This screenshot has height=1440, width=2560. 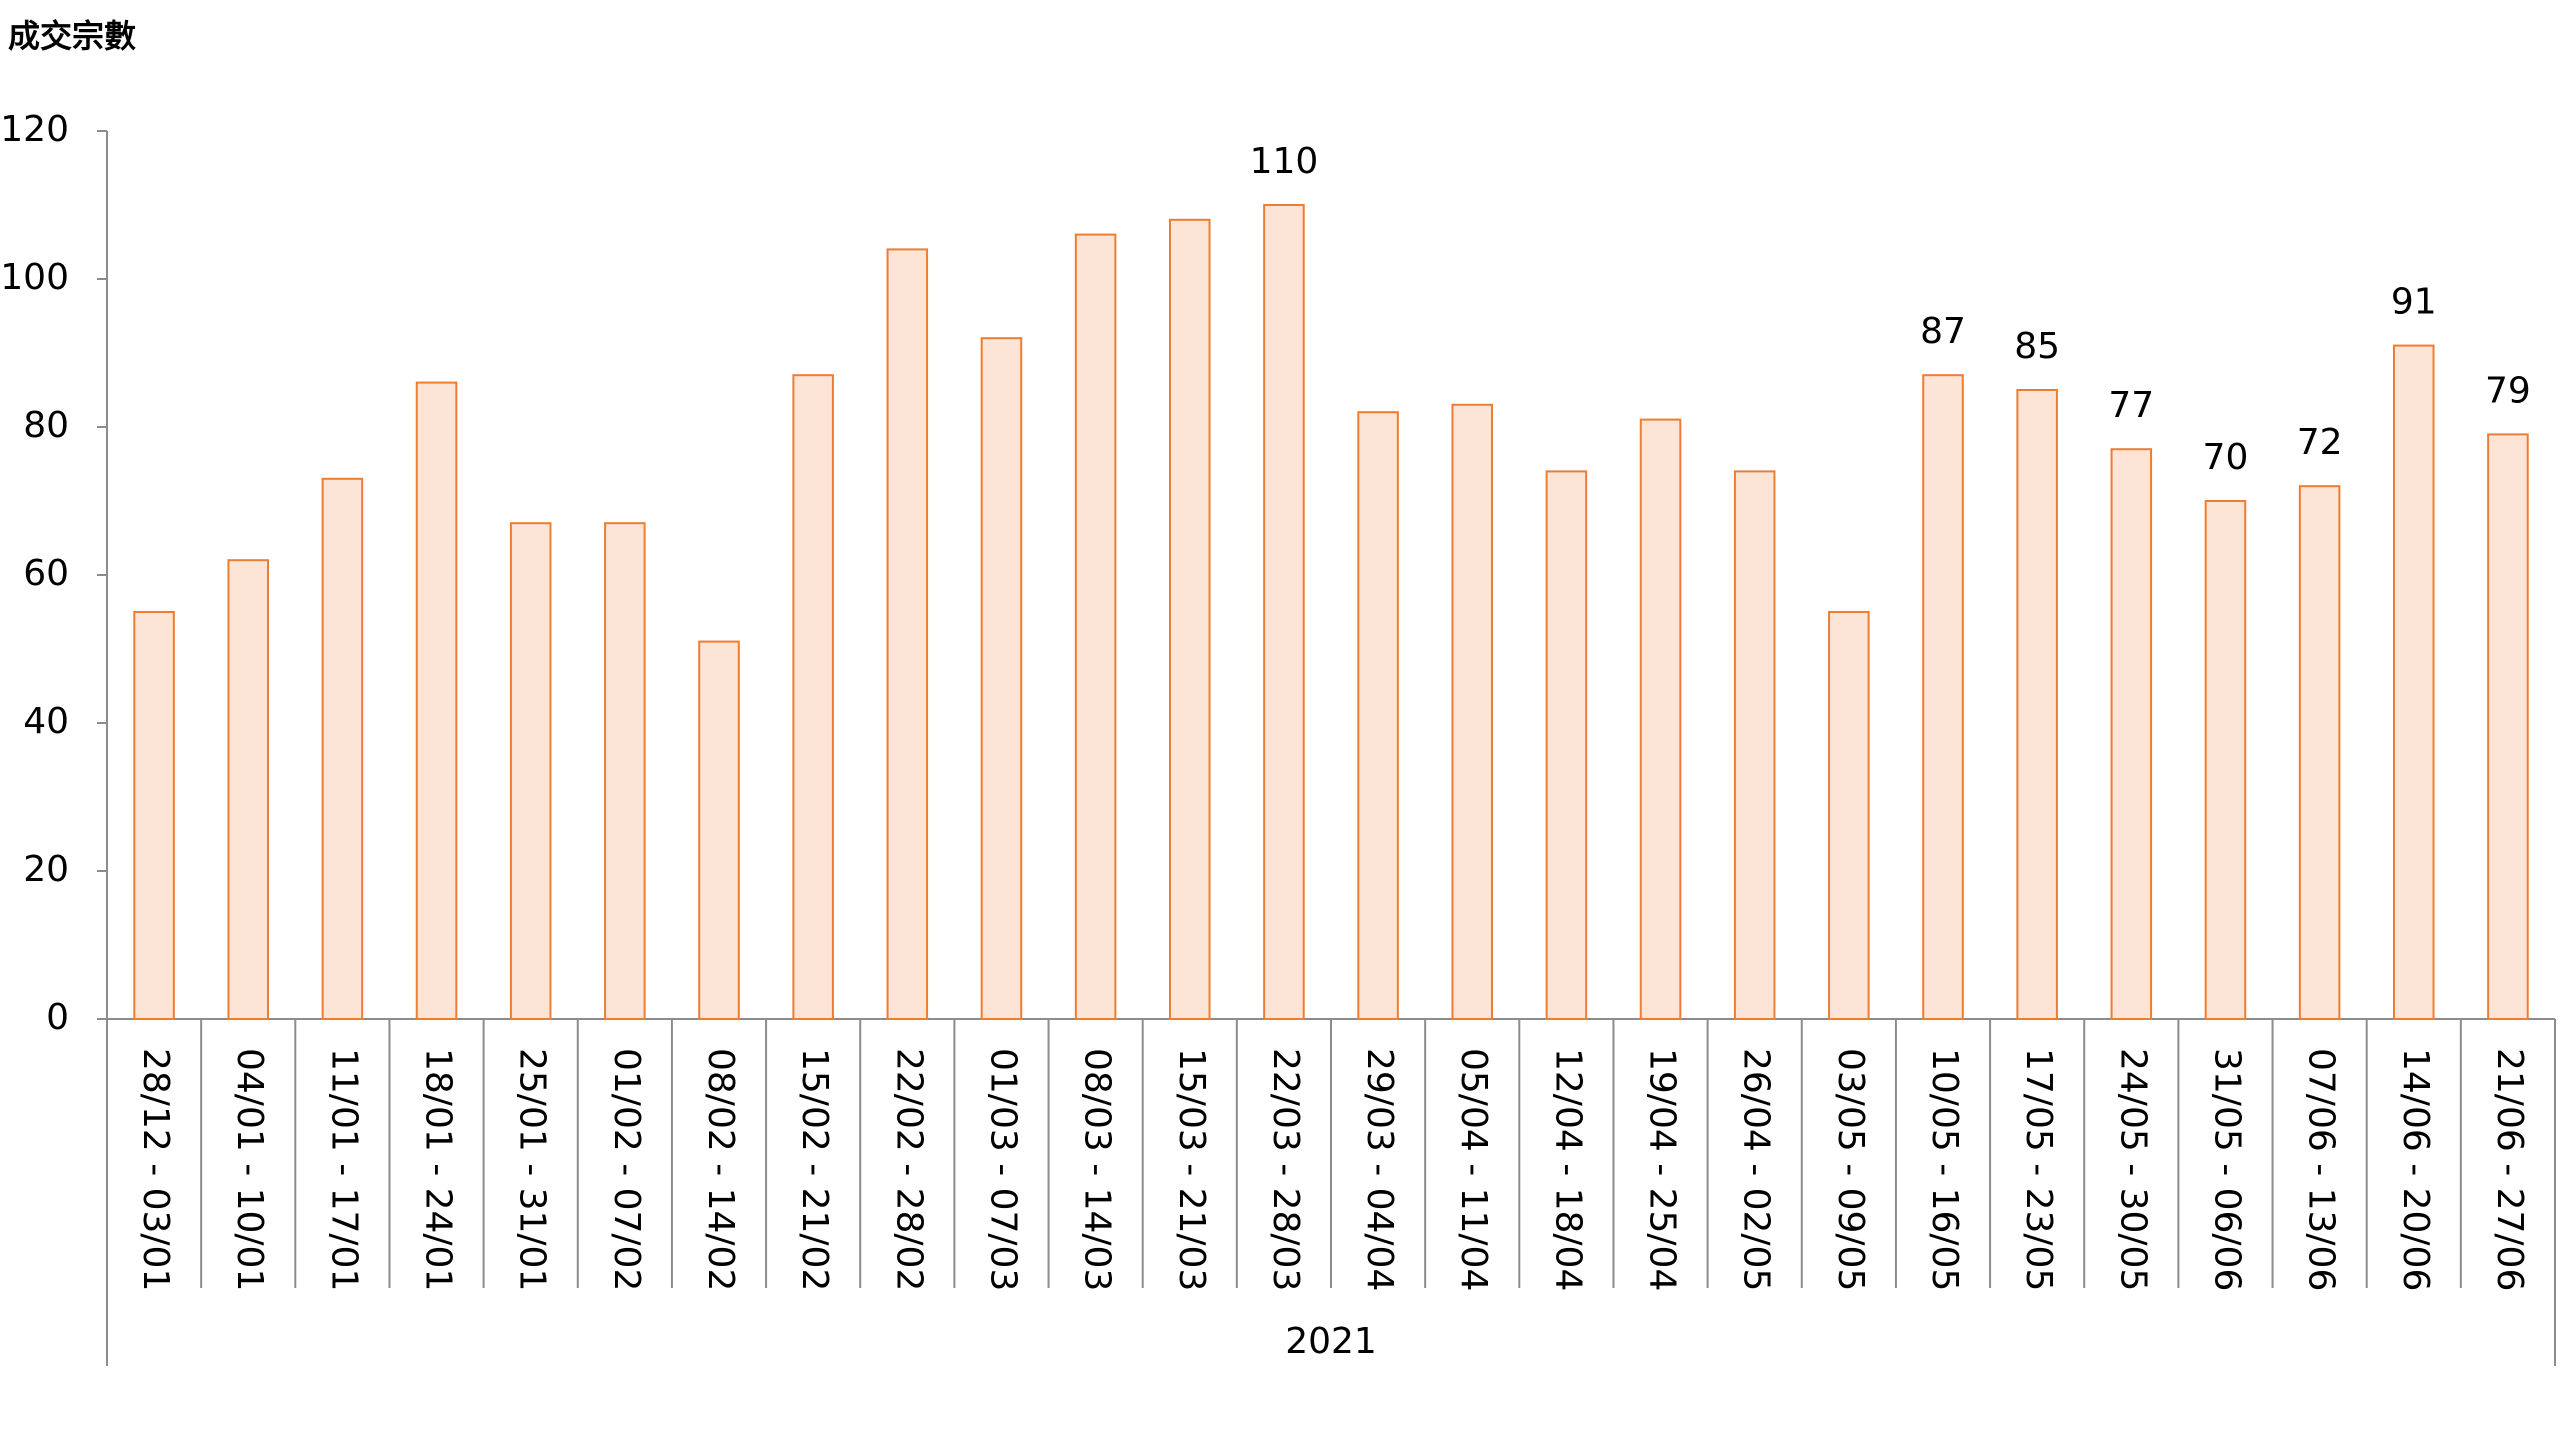 I want to click on y-tick-label: 20, so click(x=46, y=869).